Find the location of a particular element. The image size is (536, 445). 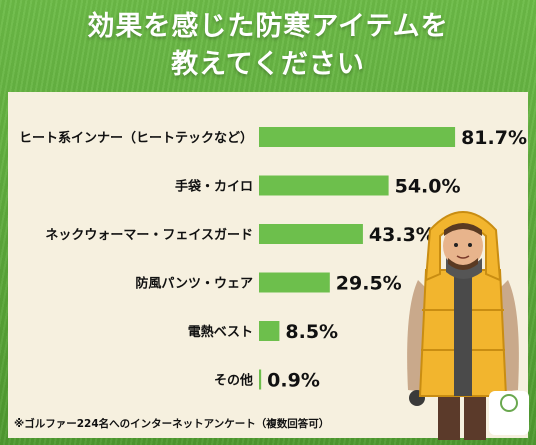

value-label: 81.7% is located at coordinates (494, 138).